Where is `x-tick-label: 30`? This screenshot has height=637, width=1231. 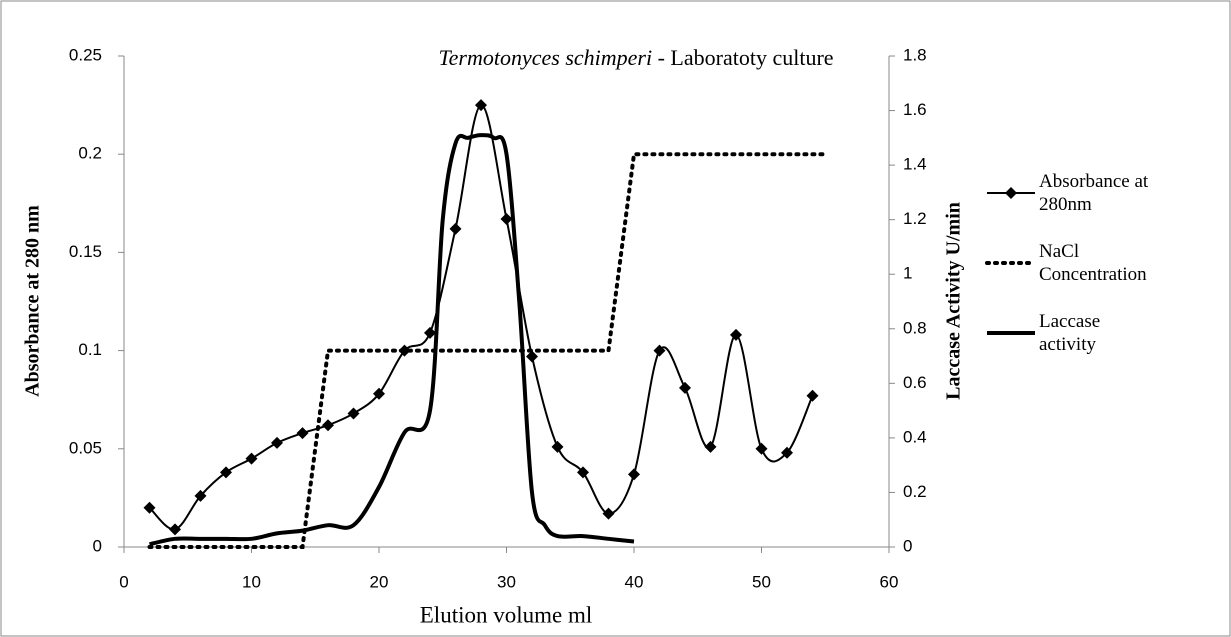
x-tick-label: 30 is located at coordinates (506, 581).